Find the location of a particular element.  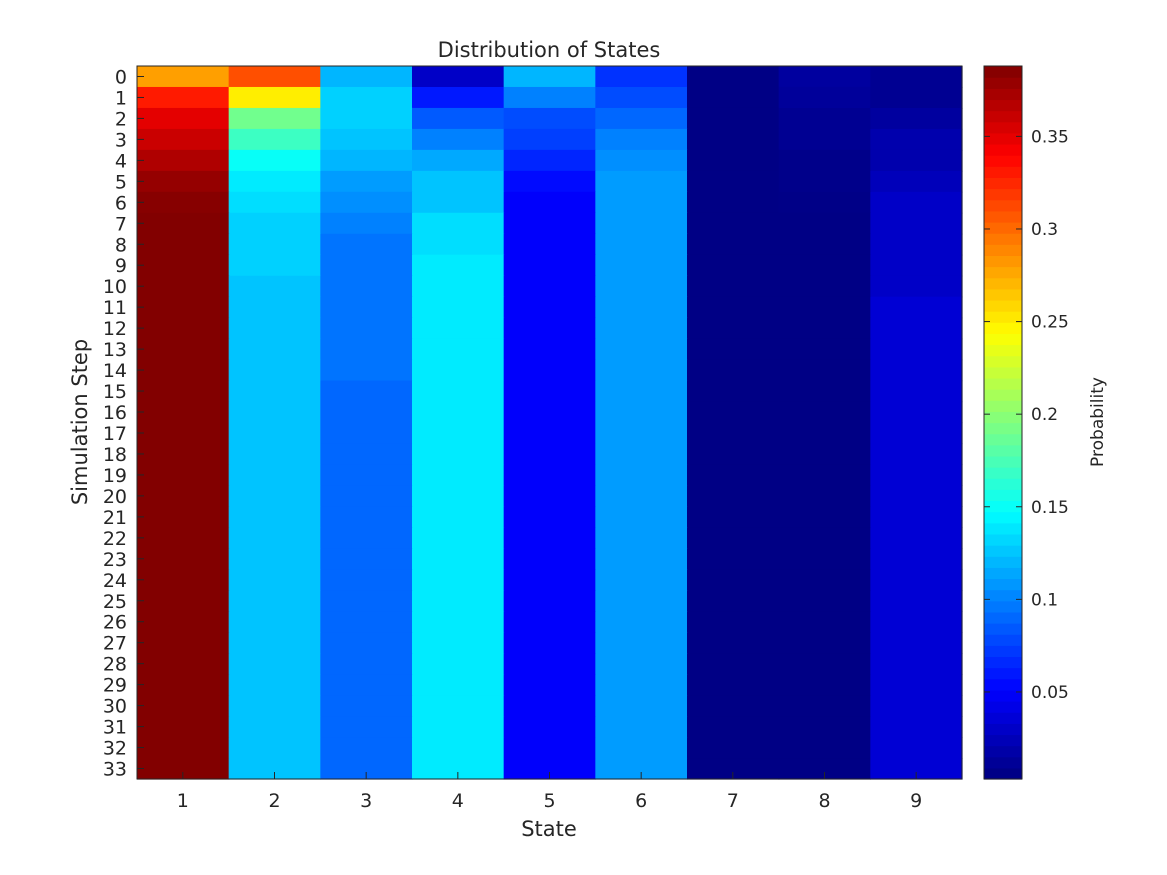

y-tick-label: 1 is located at coordinates (121, 98).